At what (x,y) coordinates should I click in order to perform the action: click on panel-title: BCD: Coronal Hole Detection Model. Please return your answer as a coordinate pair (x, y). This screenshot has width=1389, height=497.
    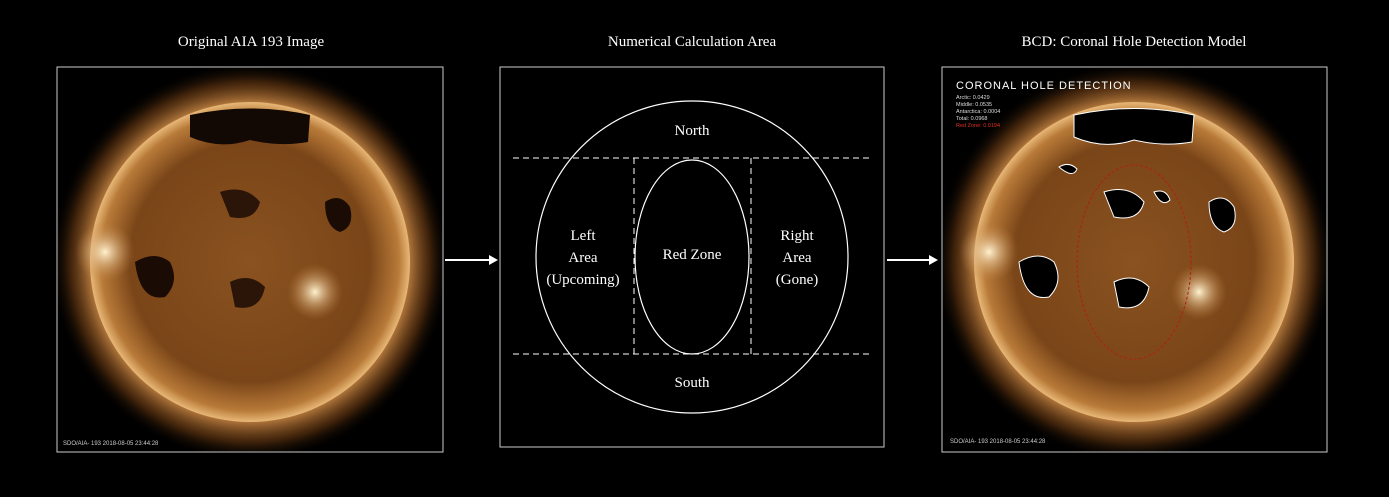
    Looking at the image, I should click on (1134, 42).